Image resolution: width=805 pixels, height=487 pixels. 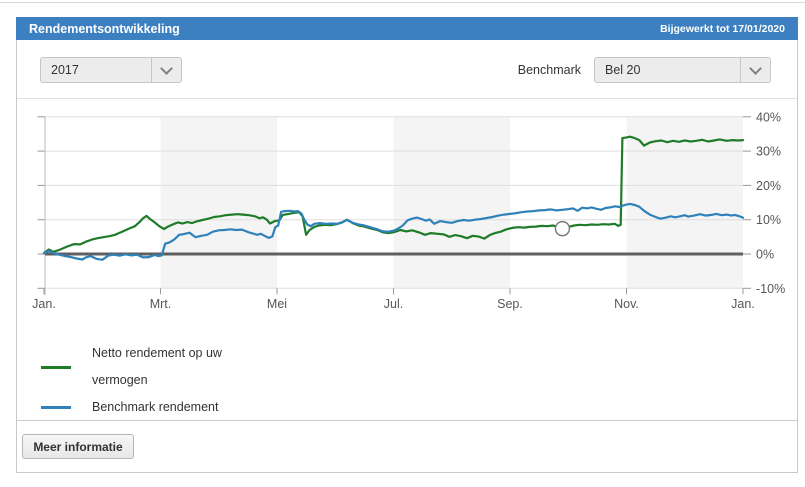 What do you see at coordinates (623, 70) in the screenshot?
I see `benchmark-select-value: Bel 20` at bounding box center [623, 70].